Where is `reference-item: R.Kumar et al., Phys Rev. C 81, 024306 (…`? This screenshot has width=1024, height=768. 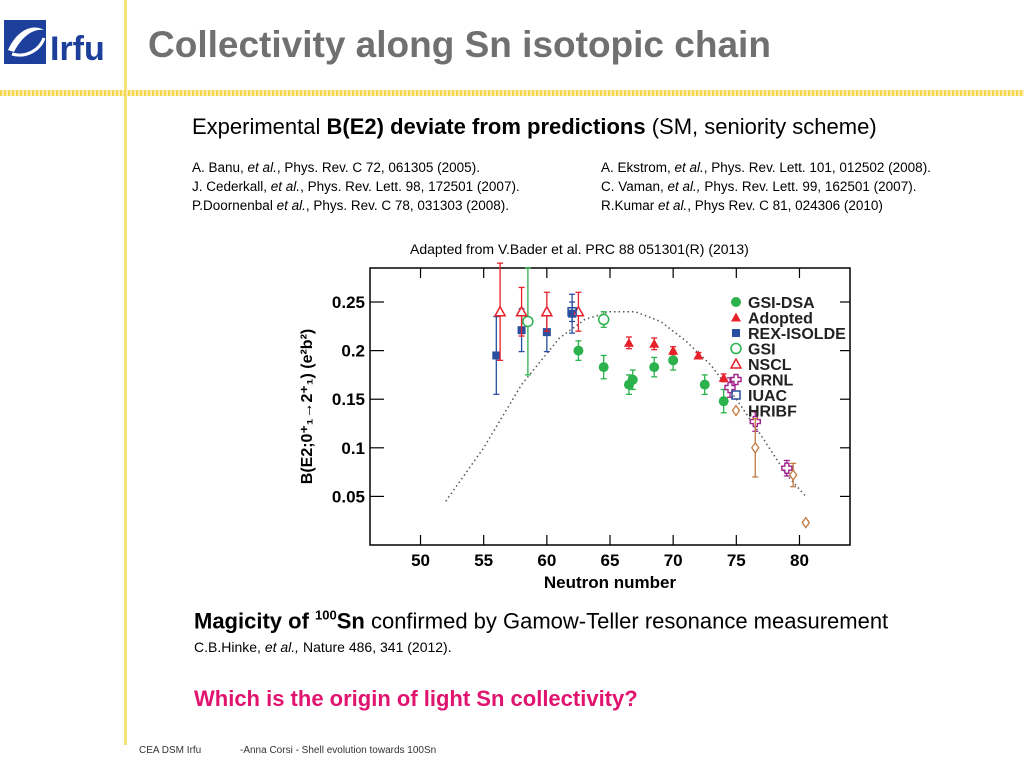
reference-item: R.Kumar et al., Phys Rev. C 81, 024306 (… is located at coordinates (742, 205).